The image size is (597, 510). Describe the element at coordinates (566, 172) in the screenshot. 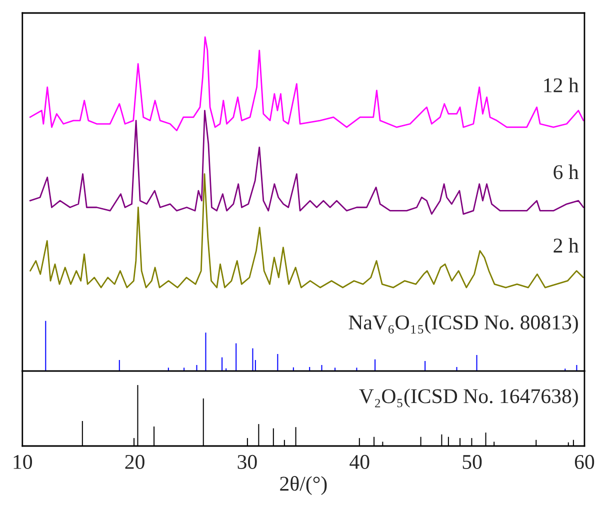

I see `series-label: 6 h` at that location.